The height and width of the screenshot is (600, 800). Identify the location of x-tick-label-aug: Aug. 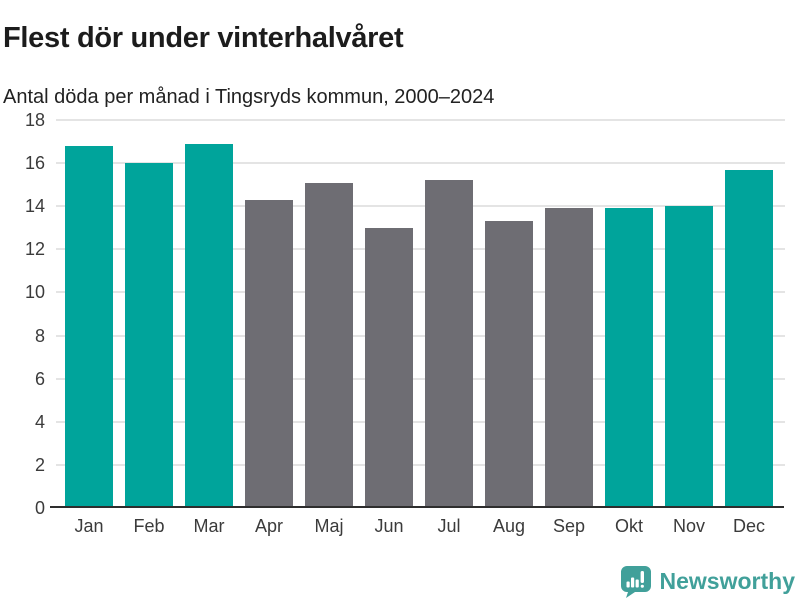
(509, 526).